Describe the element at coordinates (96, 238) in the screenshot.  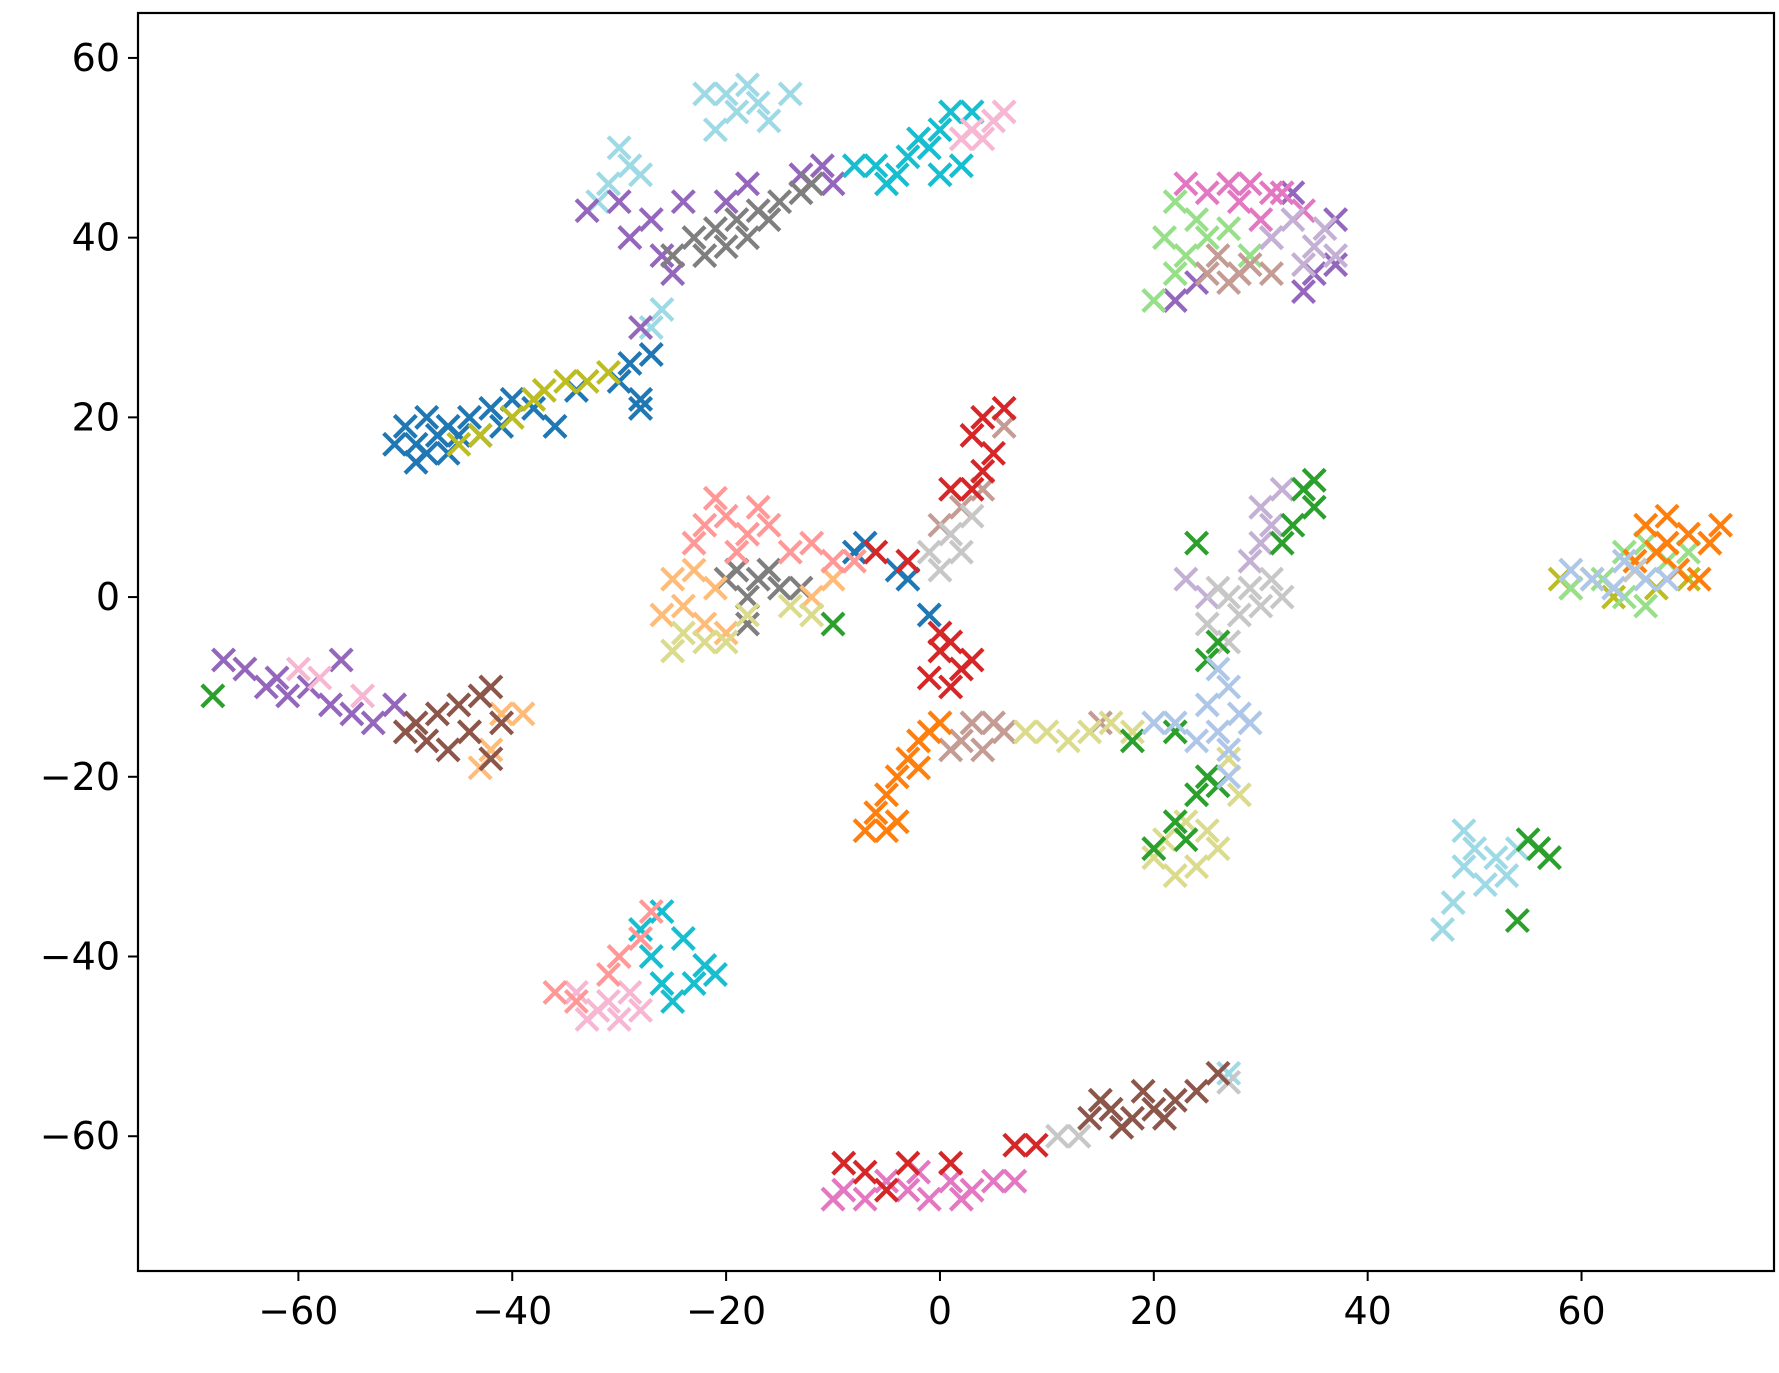
I see `y-tick-label: 40` at that location.